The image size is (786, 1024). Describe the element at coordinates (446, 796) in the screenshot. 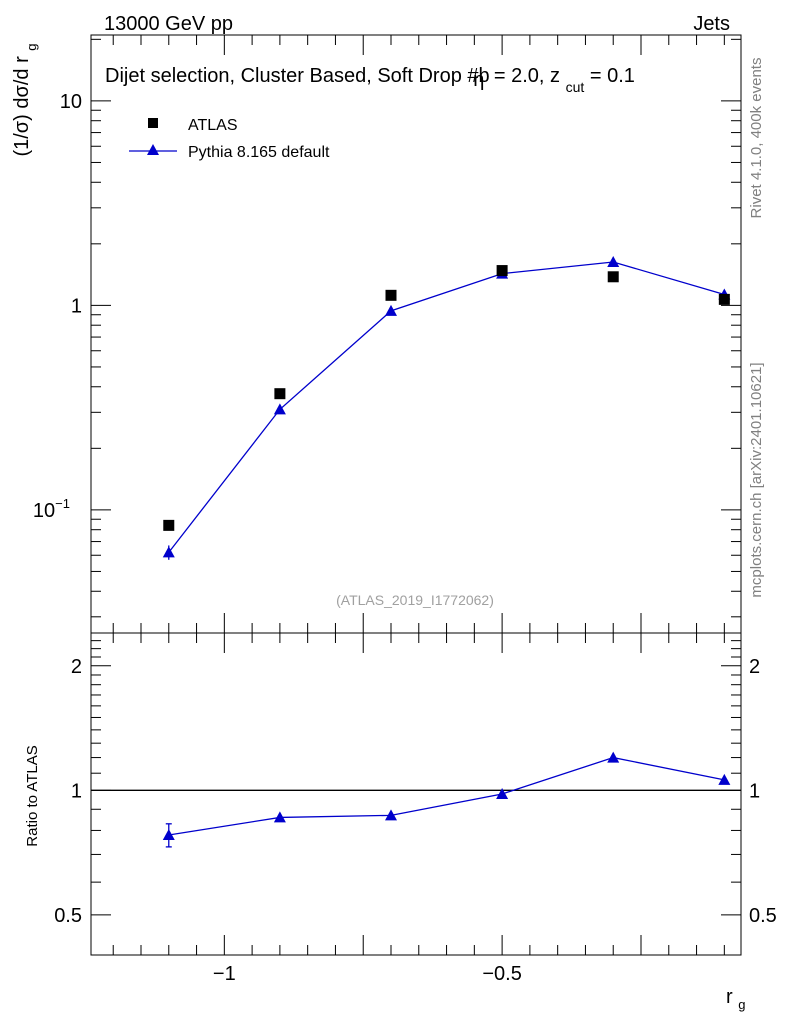

I see `ratio-line` at that location.